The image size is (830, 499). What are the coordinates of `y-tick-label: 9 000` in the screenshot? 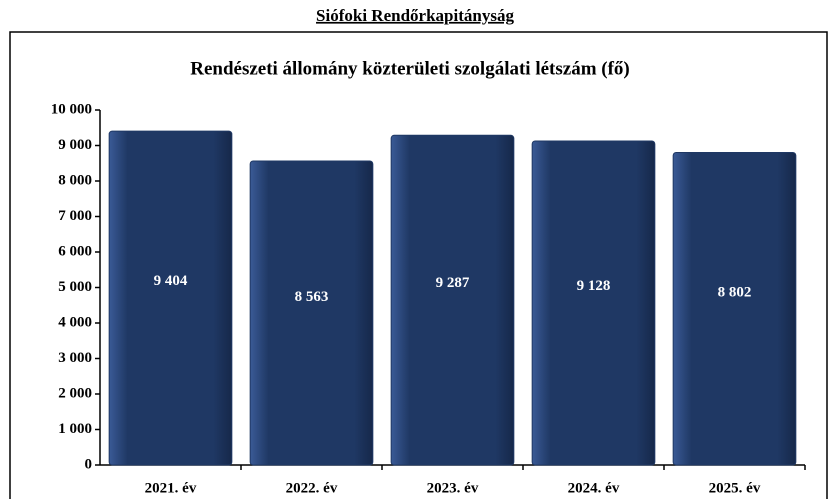 It's located at (75, 145).